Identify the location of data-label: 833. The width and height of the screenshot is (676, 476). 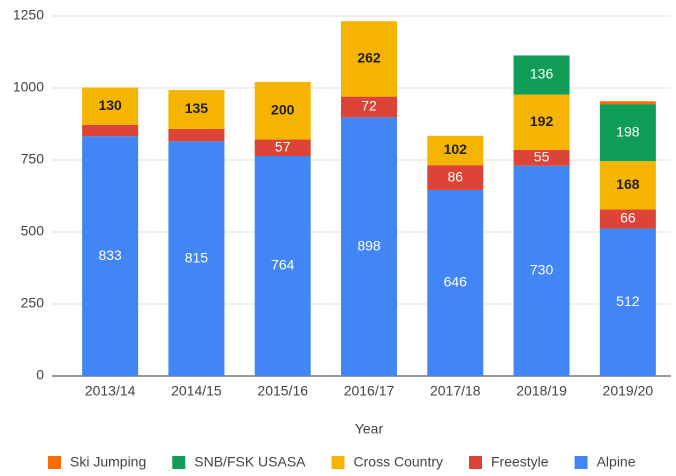
(110, 255).